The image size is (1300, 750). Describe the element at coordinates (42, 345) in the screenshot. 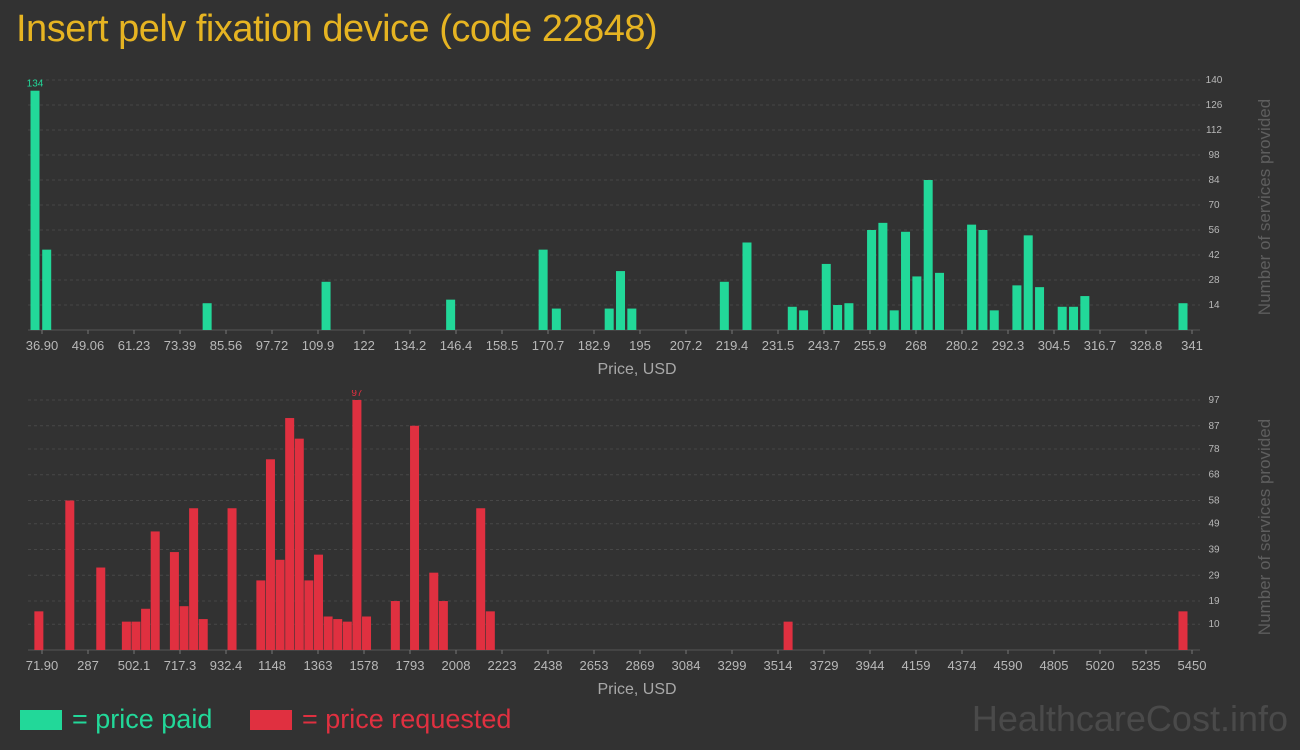

I see `paid-x-tick-label: 36.90` at that location.